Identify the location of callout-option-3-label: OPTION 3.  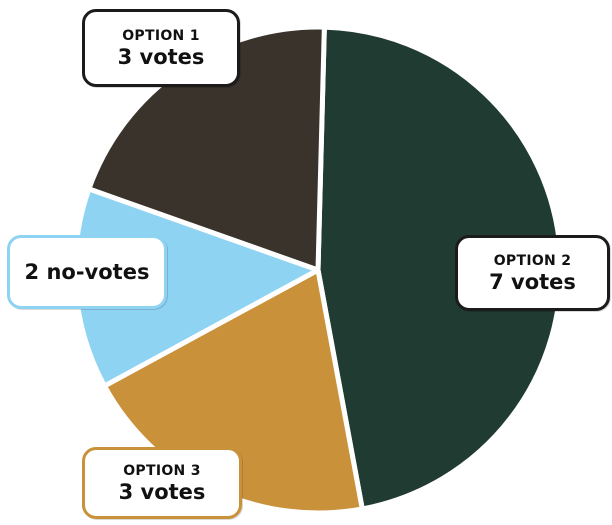
(162, 470).